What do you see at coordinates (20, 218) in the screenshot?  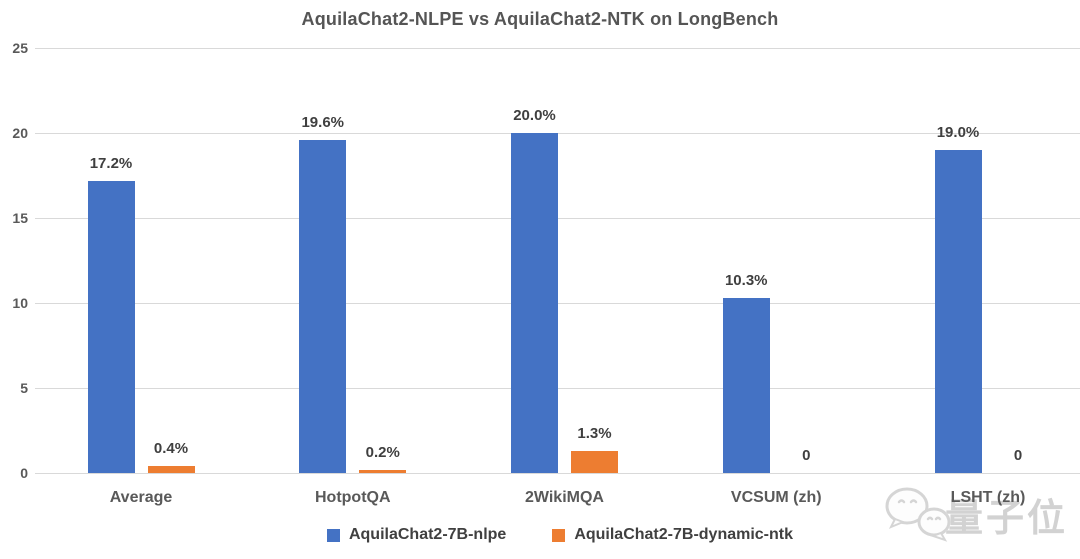 I see `y-axis-tick-label: 15` at bounding box center [20, 218].